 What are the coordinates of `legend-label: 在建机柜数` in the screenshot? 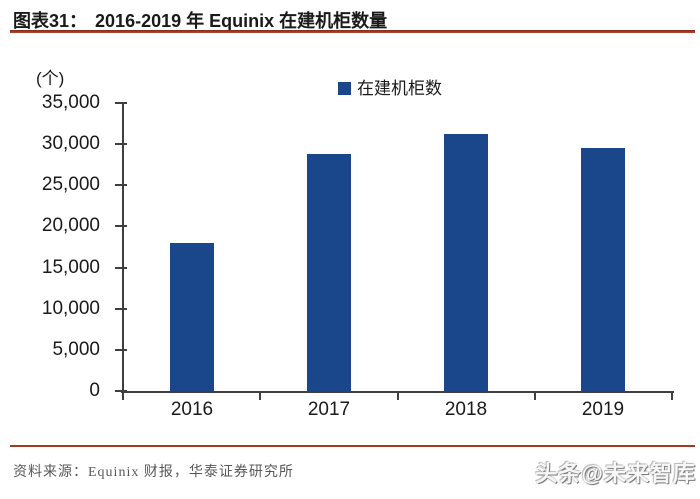 It's located at (399, 88).